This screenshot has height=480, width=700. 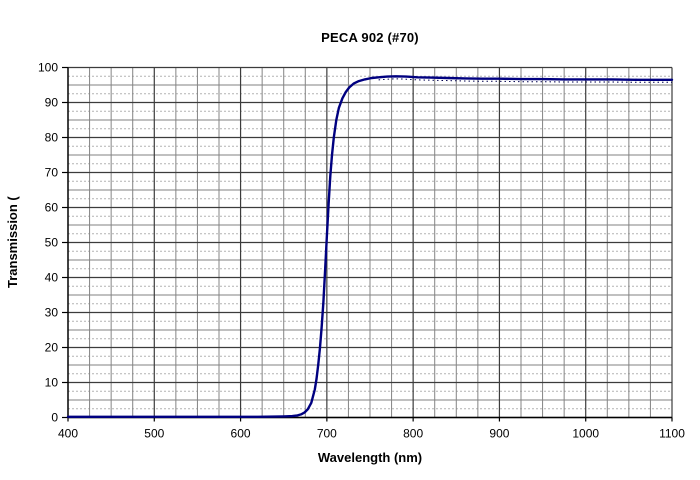 What do you see at coordinates (370, 37) in the screenshot?
I see `chart-title: PECA 902 (#70)` at bounding box center [370, 37].